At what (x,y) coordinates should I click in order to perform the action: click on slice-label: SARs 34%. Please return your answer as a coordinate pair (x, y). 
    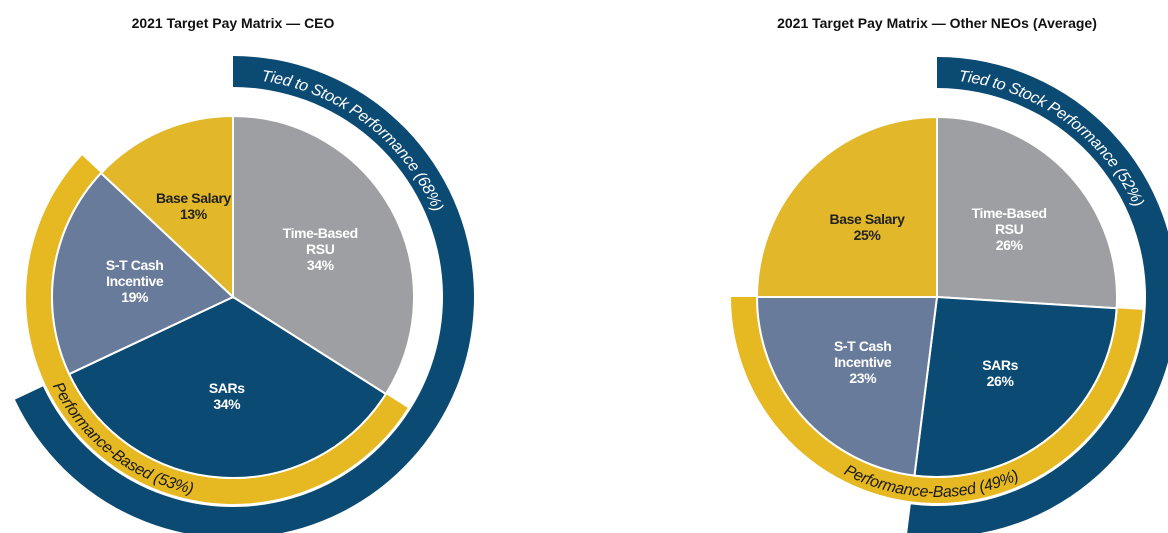
    Looking at the image, I should click on (227, 396).